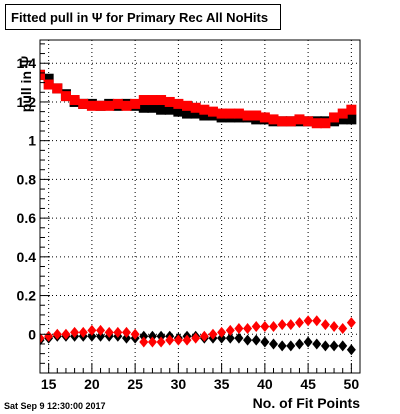  What do you see at coordinates (352, 384) in the screenshot?
I see `x-tick-label: 50` at bounding box center [352, 384].